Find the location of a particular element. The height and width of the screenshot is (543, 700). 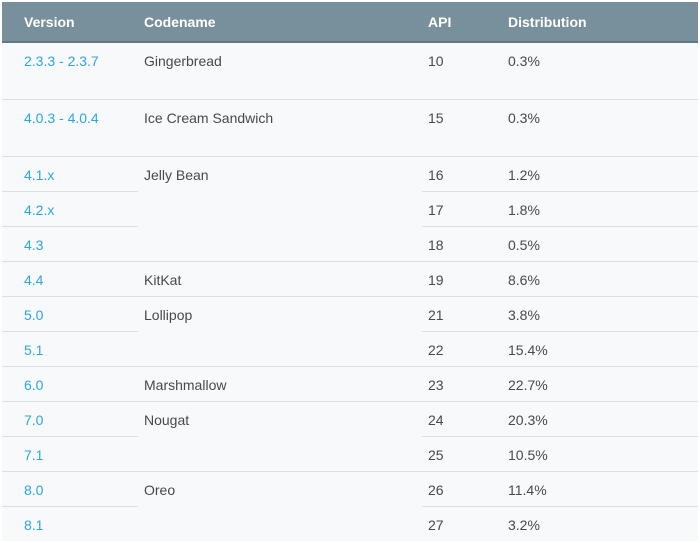

cell-version: 4.0.3 - 4.0.4 is located at coordinates (70, 127).